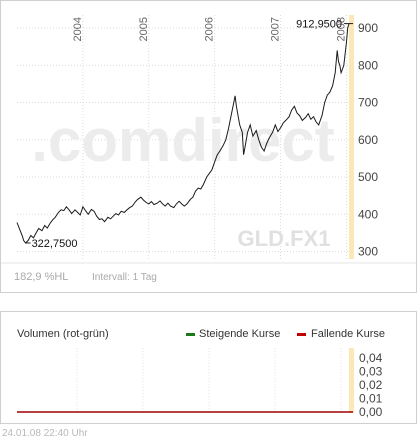 The height and width of the screenshot is (443, 417). I want to click on legend-swatch-falling, so click(301, 334).